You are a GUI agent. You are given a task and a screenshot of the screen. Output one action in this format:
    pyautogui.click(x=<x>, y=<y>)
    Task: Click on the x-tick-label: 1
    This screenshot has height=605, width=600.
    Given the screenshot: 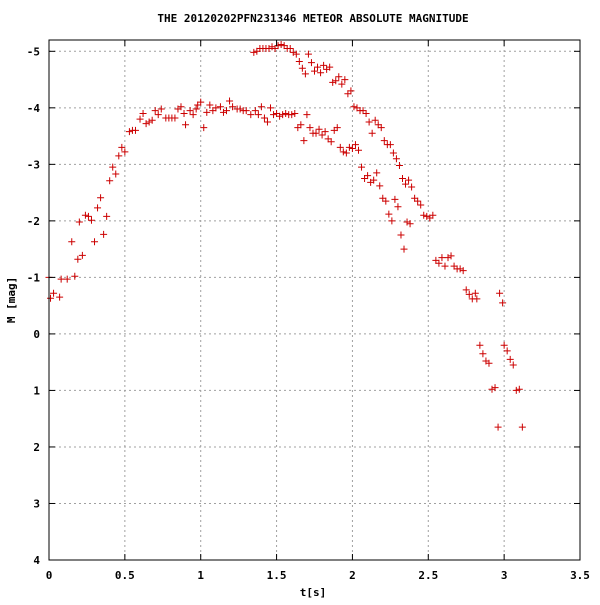 What is the action you would take?
    pyautogui.click(x=200, y=575)
    